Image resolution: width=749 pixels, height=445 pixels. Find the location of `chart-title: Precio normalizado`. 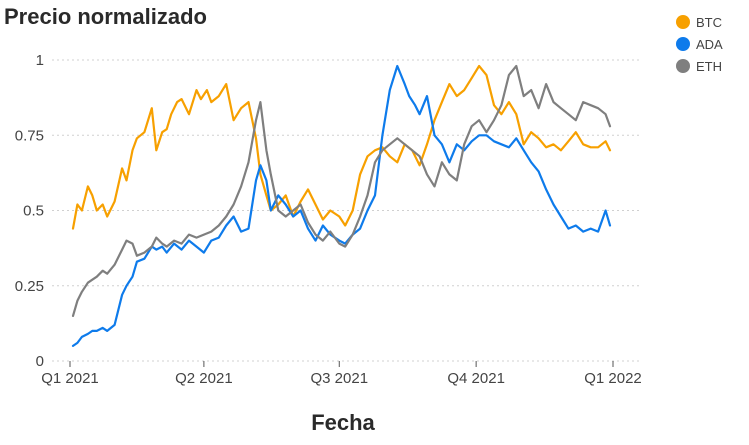

chart-title: Precio normalizado is located at coordinates (105, 16).